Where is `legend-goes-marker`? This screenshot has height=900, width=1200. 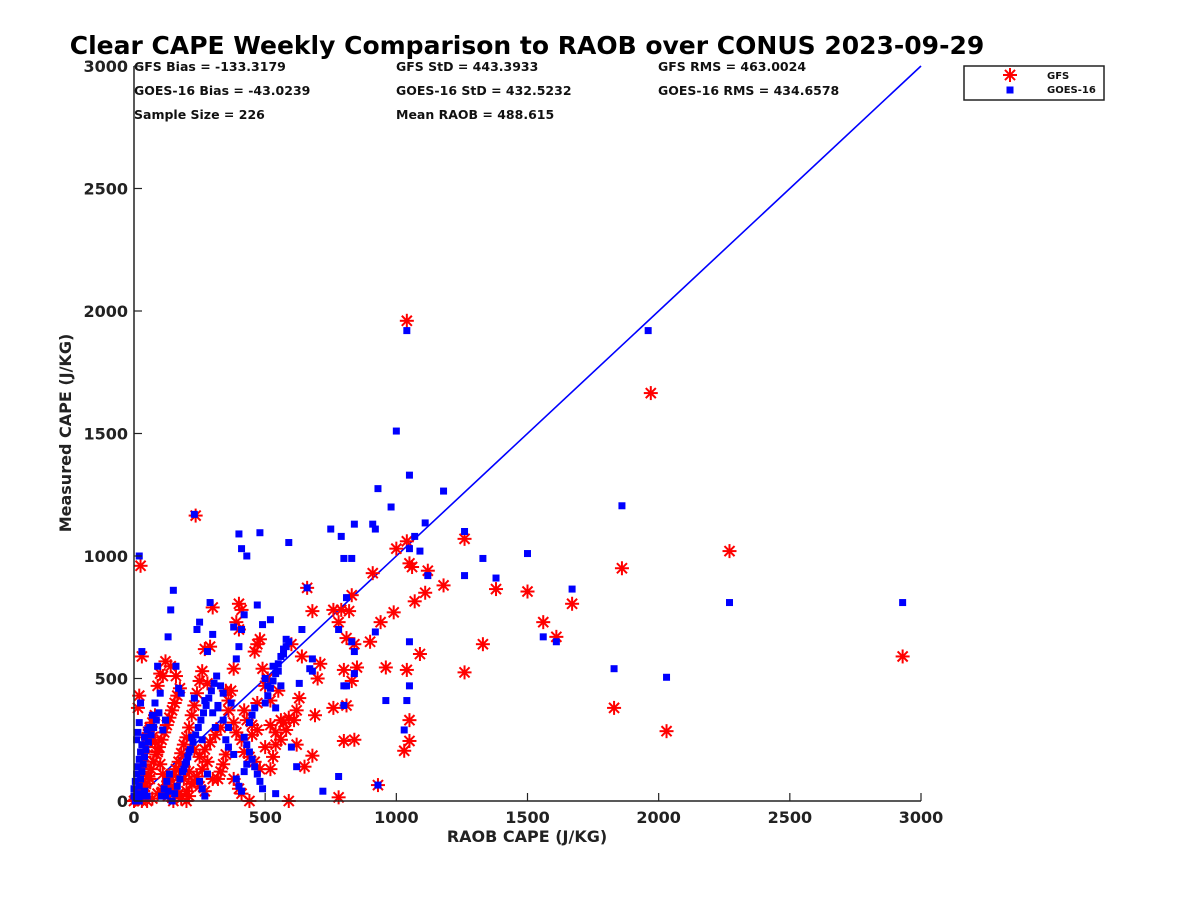
legend-goes-marker is located at coordinates (1010, 90).